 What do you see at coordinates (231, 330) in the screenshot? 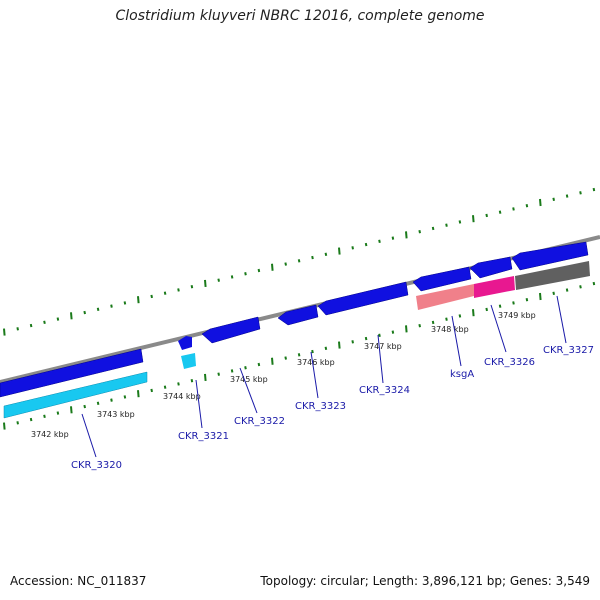
I see `gene-ckr-3322-arrow` at bounding box center [231, 330].